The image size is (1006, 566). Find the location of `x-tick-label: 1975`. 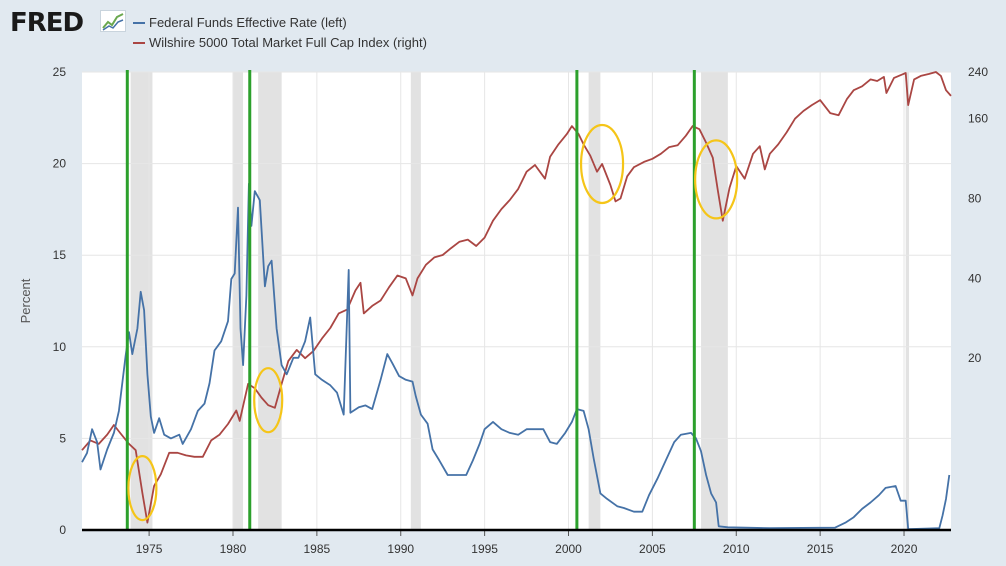

x-tick-label: 1975 is located at coordinates (149, 549).